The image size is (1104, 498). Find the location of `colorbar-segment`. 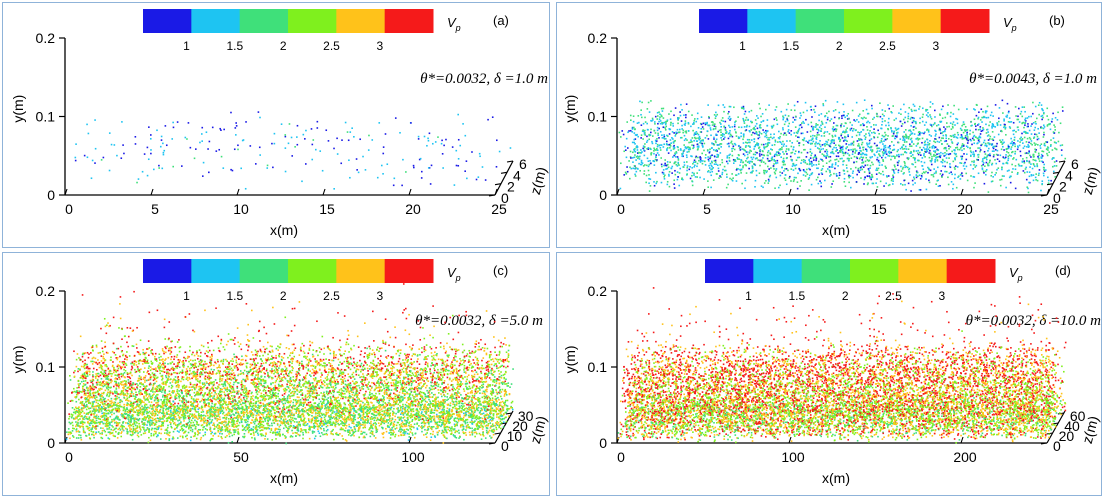

colorbar-segment is located at coordinates (409, 21).